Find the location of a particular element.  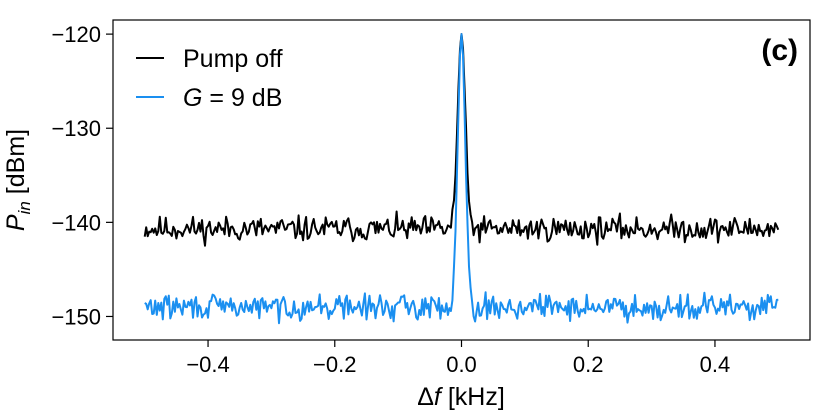

legend-label-gain-var: G is located at coordinates (192, 98).